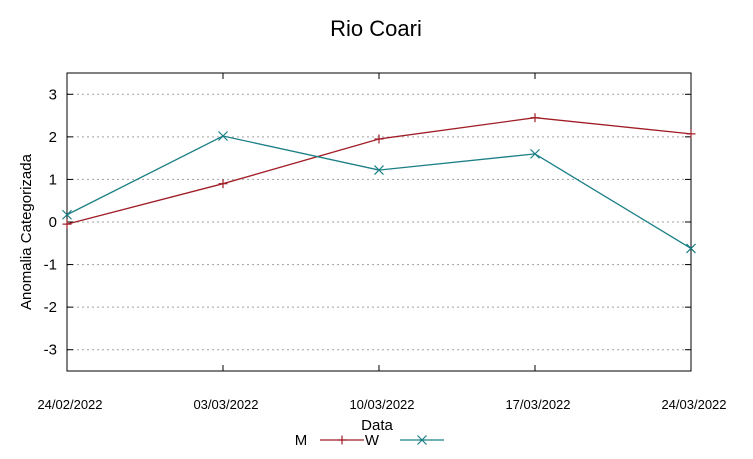 This screenshot has height=459, width=753. I want to click on x-tick-label: 24/02/2022, so click(69, 404).